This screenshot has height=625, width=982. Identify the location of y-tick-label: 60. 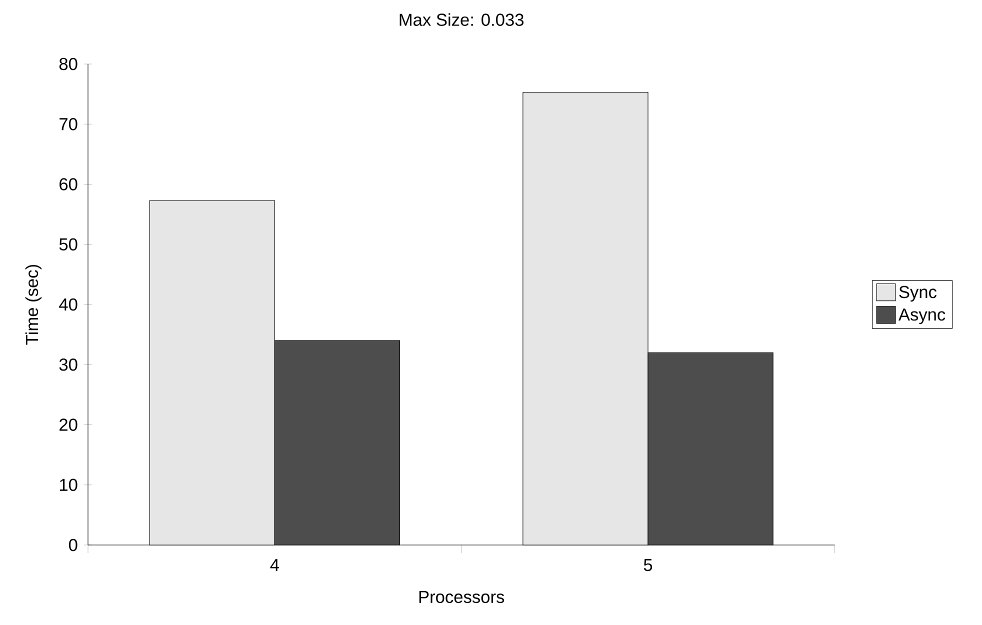
(69, 184).